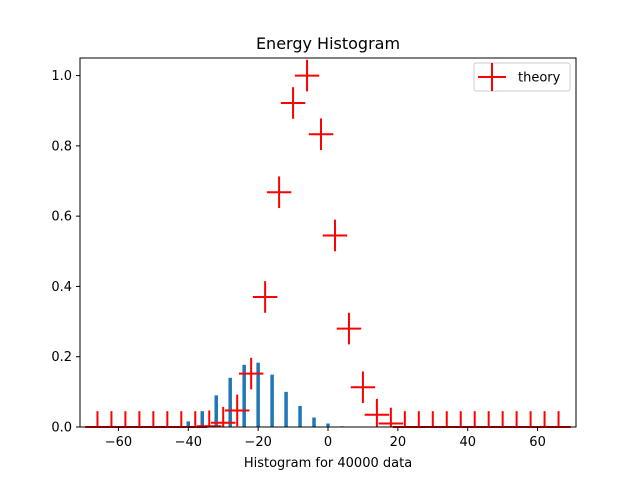 Image resolution: width=640 pixels, height=480 pixels. I want to click on legend-box, so click(522, 77).